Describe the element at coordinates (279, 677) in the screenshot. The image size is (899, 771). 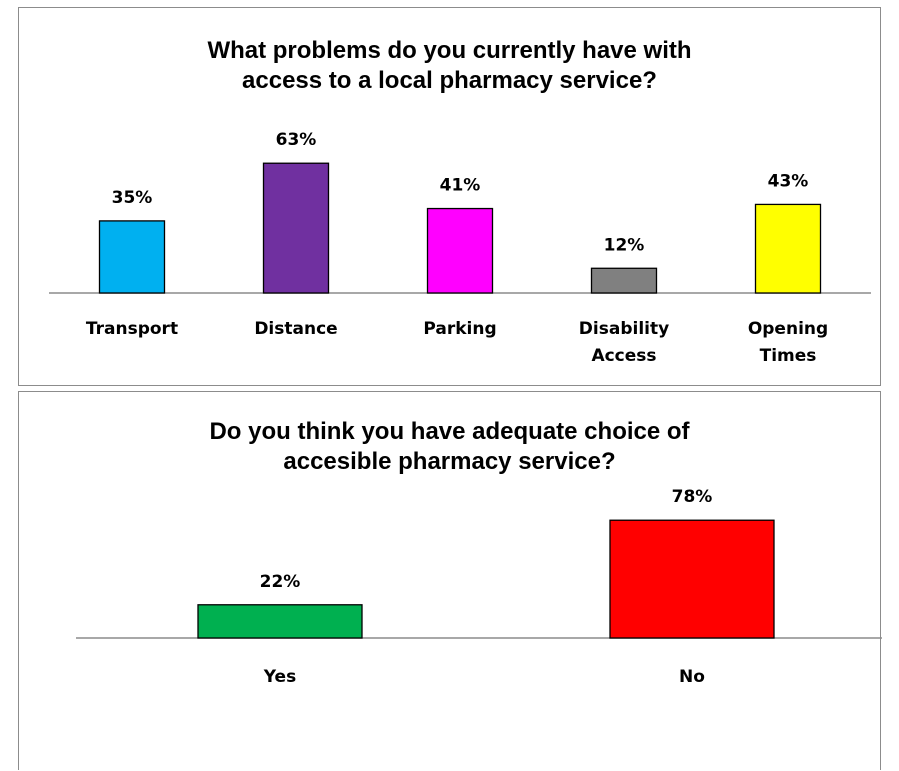
I see `category-label: Yes` at that location.